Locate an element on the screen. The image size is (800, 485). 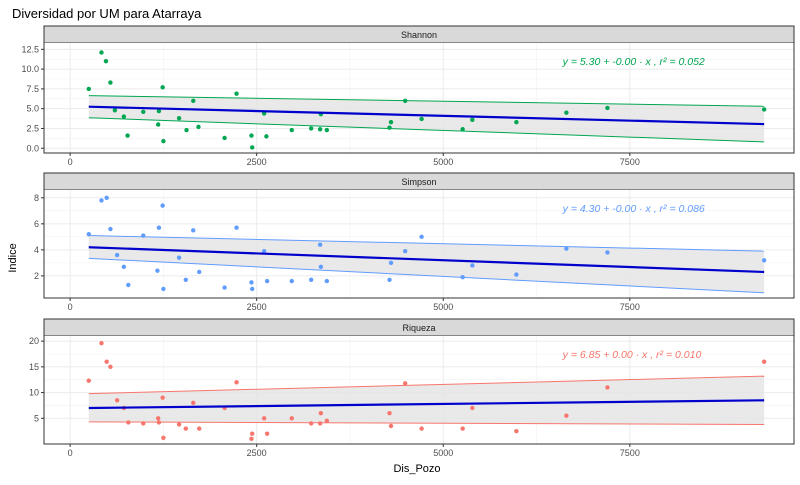
y-tick-label: 2.5 is located at coordinates (32, 128).